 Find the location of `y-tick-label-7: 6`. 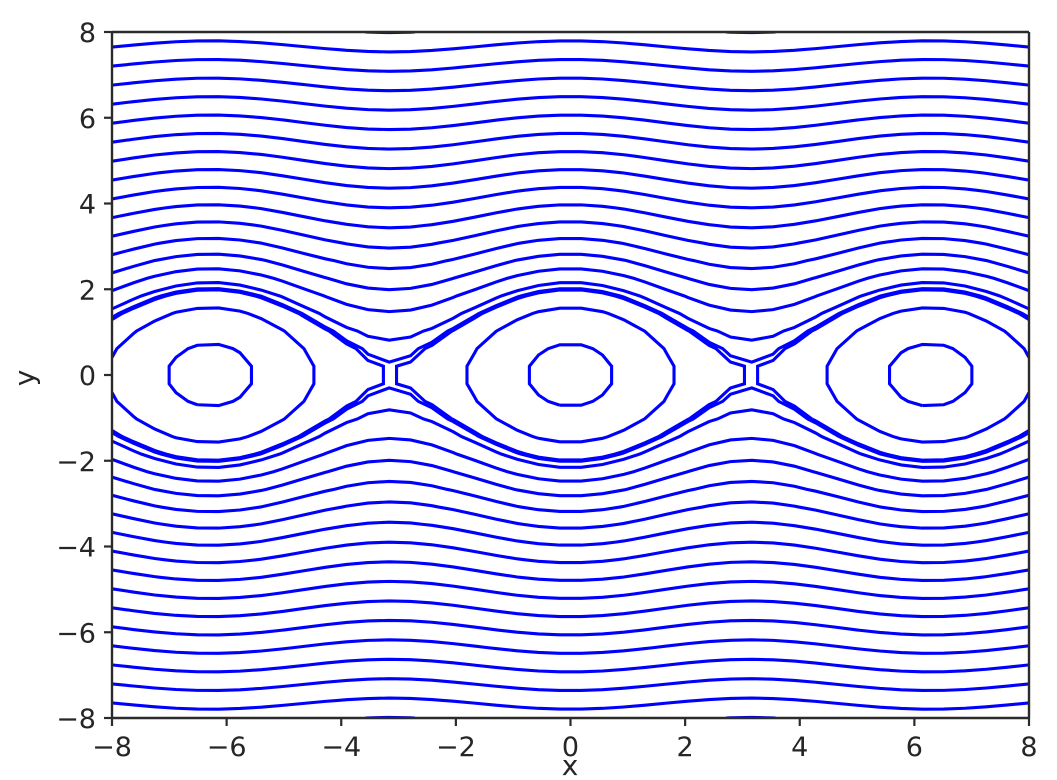

y-tick-label-7: 6 is located at coordinates (87, 119).